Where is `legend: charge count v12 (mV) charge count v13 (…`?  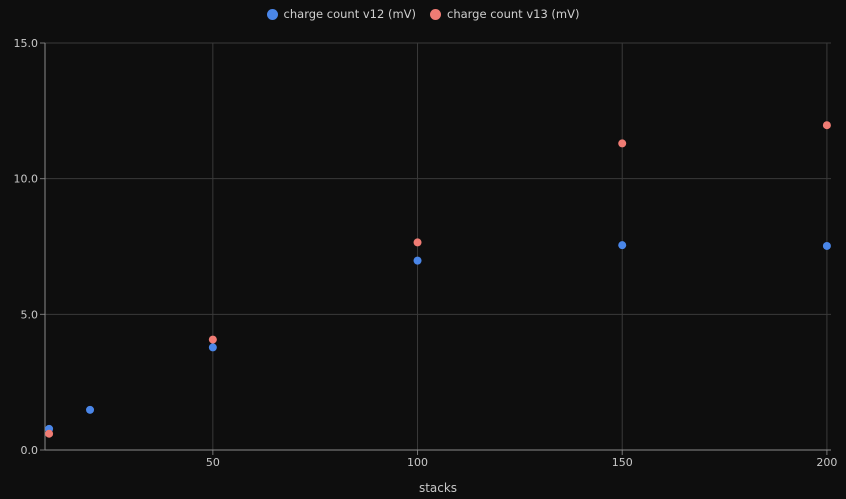 legend: charge count v12 (mV) charge count v13 (… is located at coordinates (423, 14).